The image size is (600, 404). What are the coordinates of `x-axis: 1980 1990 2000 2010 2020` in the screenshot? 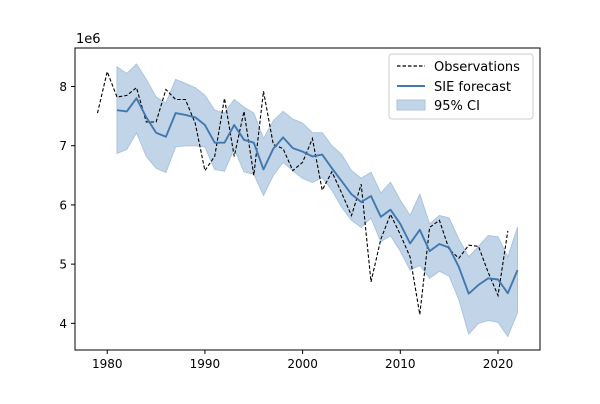 It's located at (302, 360).